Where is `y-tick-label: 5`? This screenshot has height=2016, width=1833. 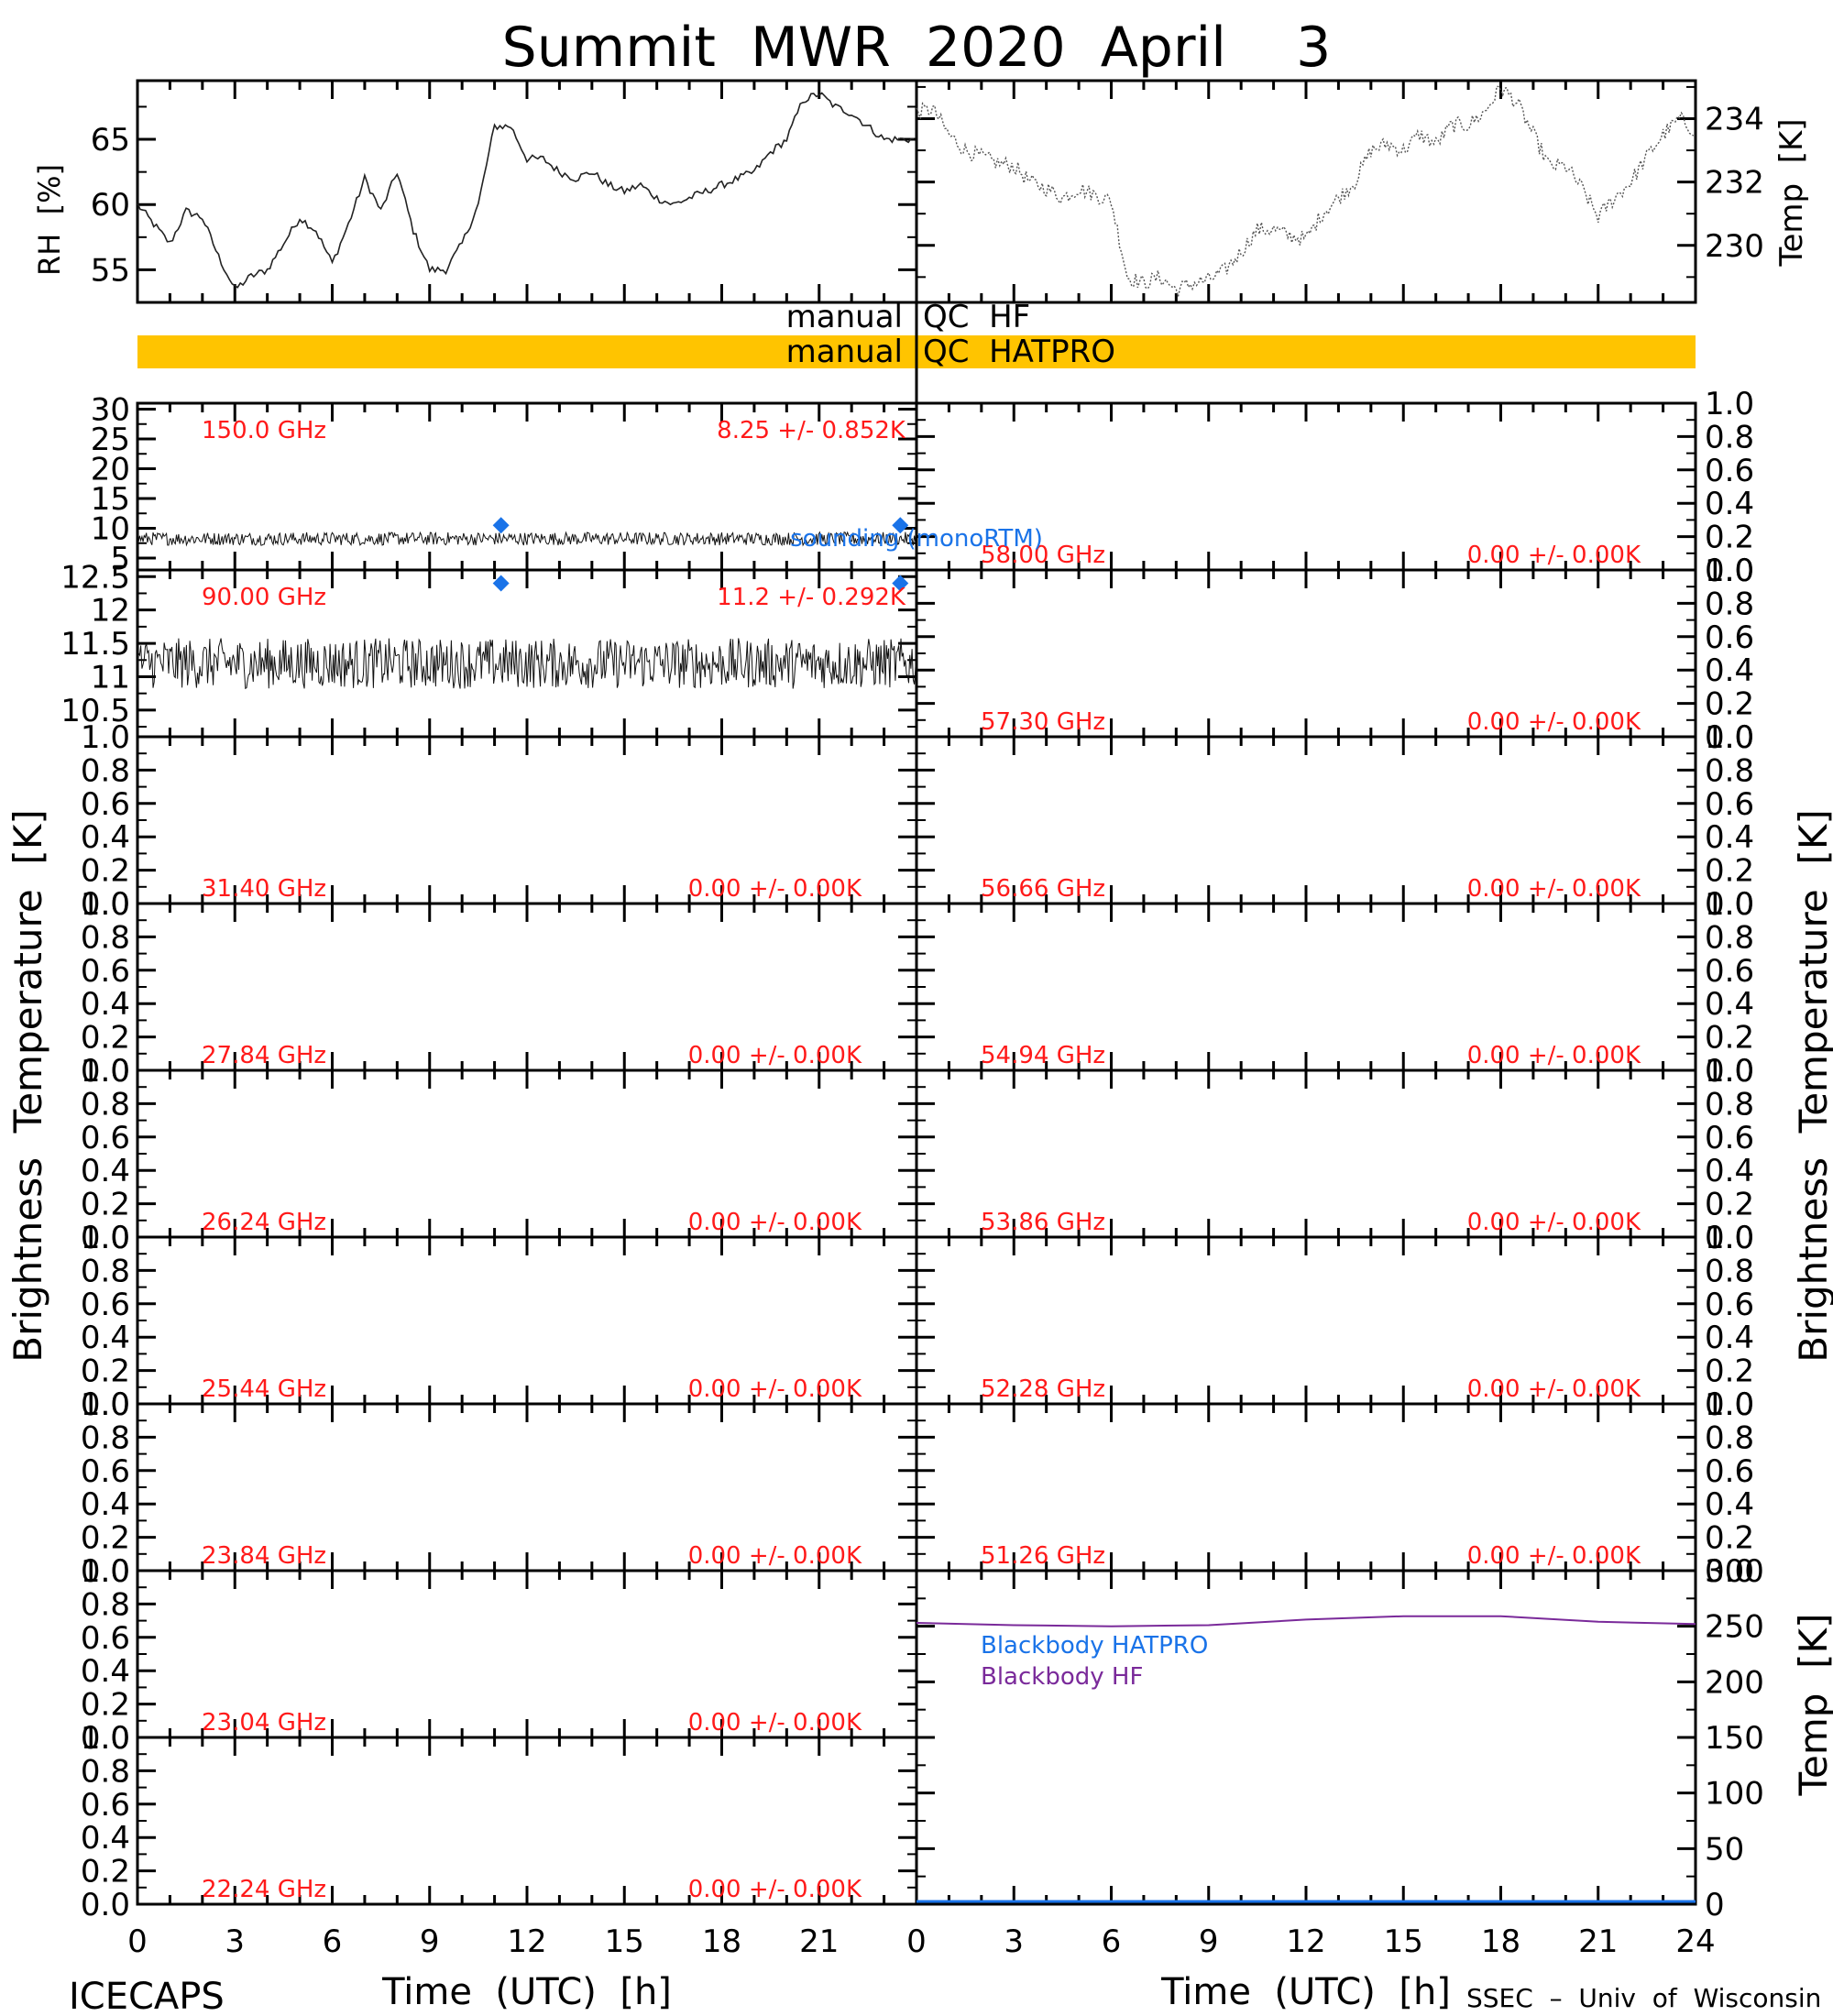 y-tick-label: 5 is located at coordinates (120, 559).